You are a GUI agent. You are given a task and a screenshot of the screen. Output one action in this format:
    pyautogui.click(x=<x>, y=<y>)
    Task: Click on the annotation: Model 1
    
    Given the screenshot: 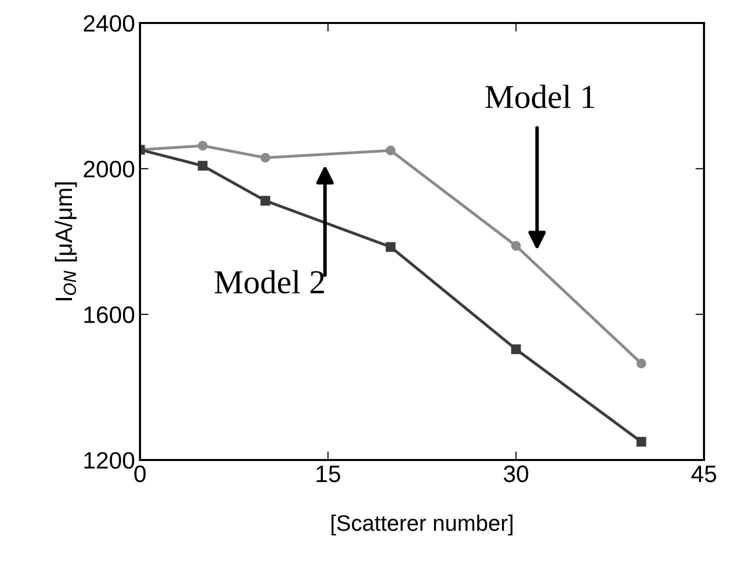 What is the action you would take?
    pyautogui.click(x=539, y=96)
    